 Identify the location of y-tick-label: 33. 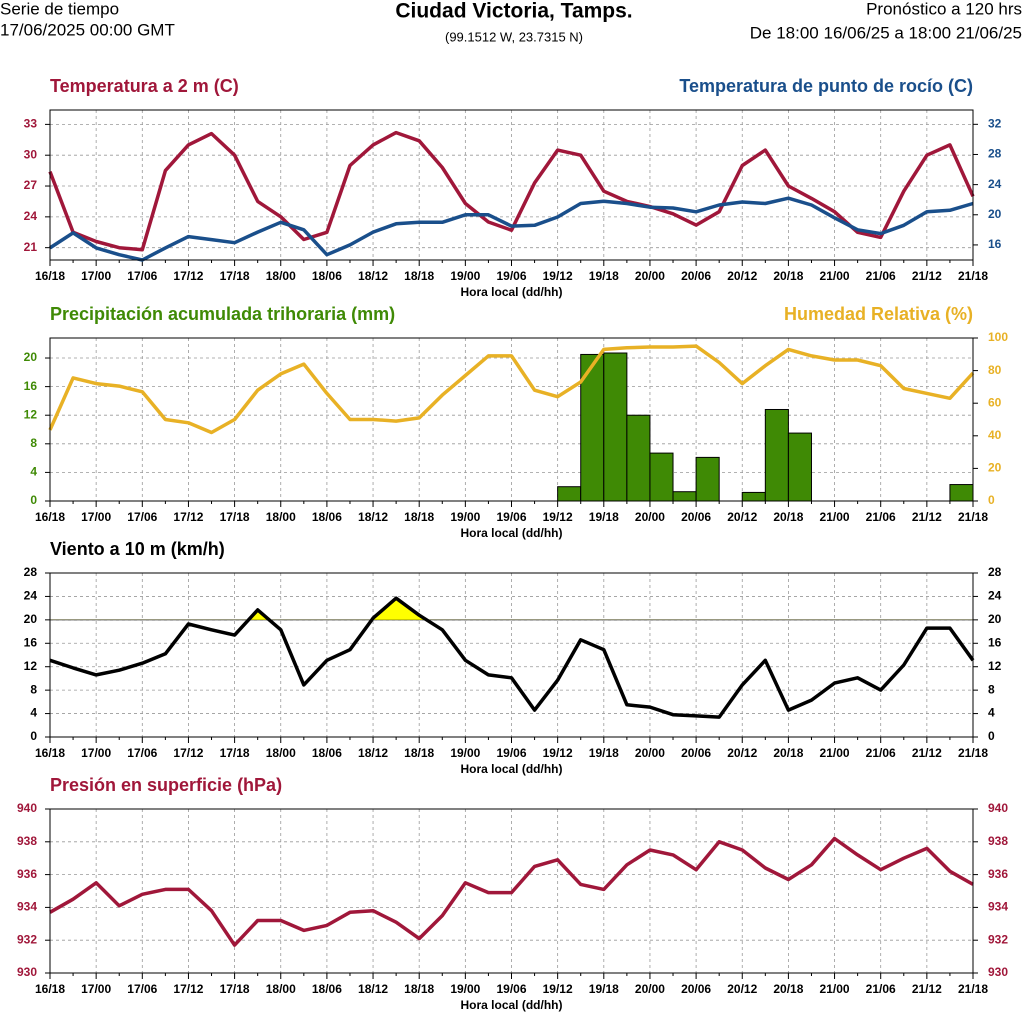
(31, 124).